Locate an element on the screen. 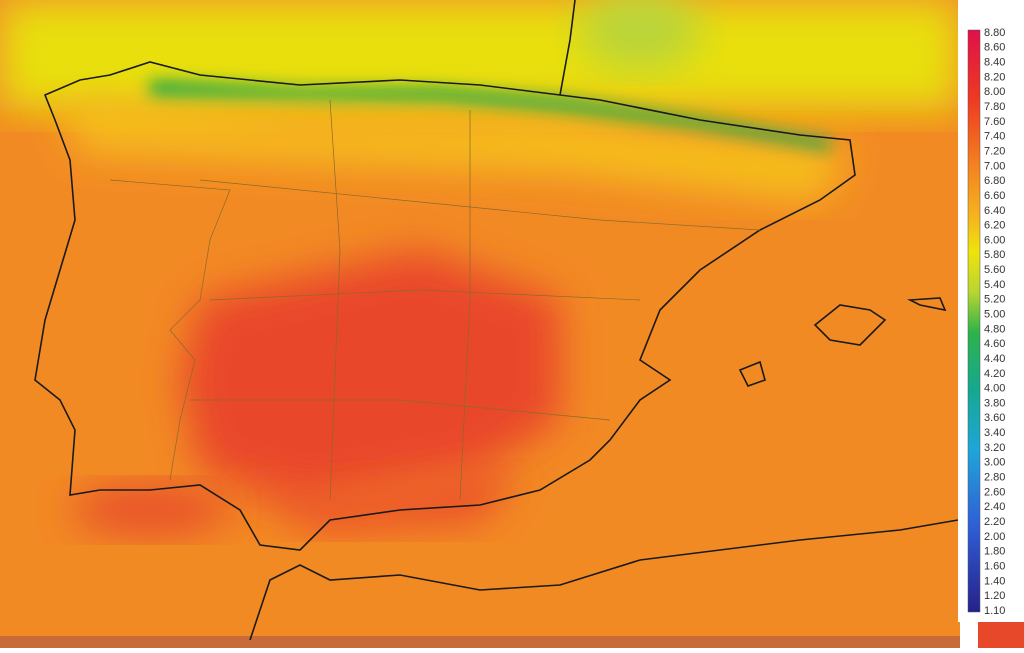  legend-label: 7.40 is located at coordinates (994, 137).